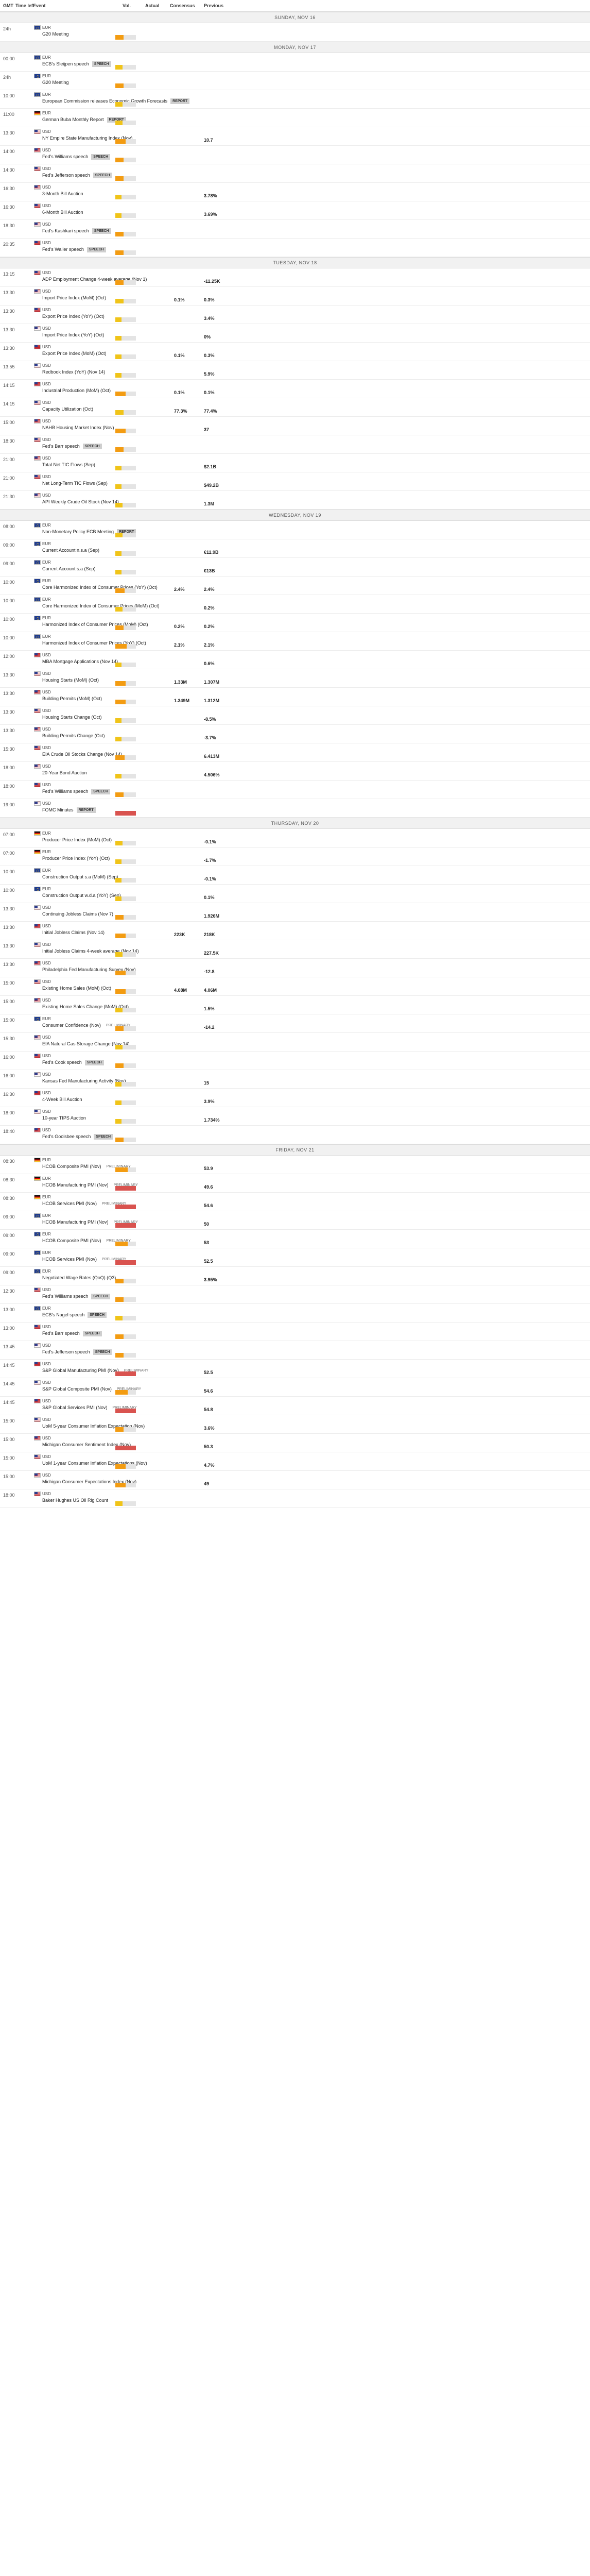 The image size is (590, 2576). I want to click on event-name: Construction Output s.a (MoM) (Sep), so click(80, 876).